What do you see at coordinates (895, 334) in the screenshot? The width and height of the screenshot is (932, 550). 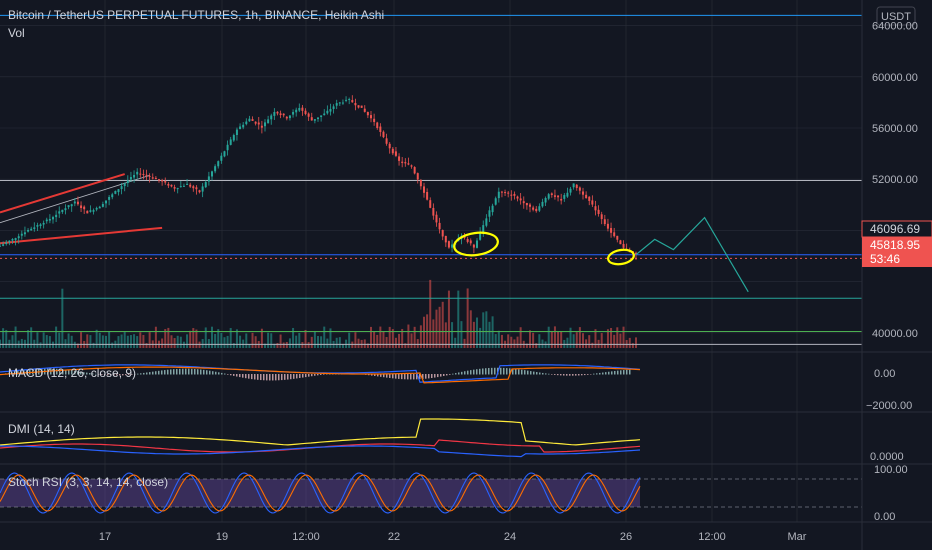 I see `price-axis-tick: 40000.00` at bounding box center [895, 334].